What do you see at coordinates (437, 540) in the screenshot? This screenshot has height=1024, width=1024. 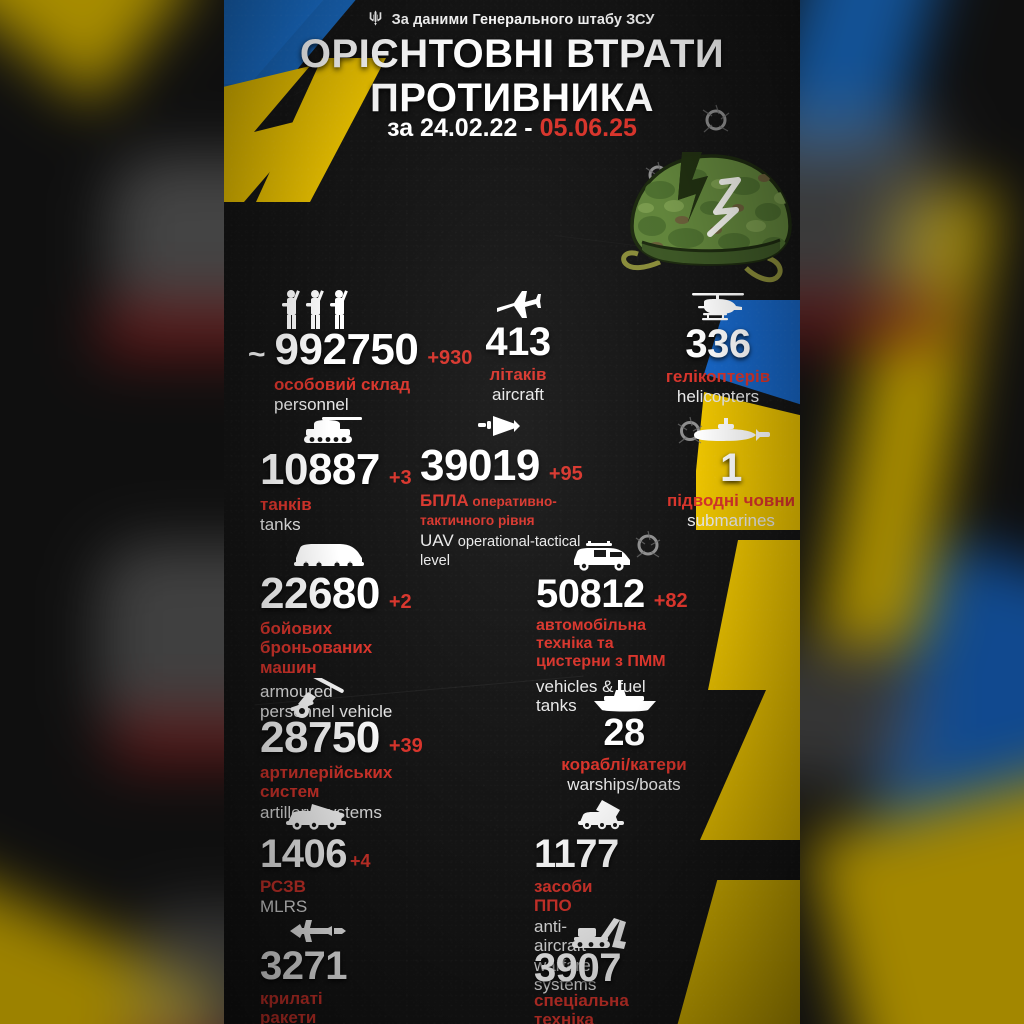 I see `stat-label-en-main: UAV` at bounding box center [437, 540].